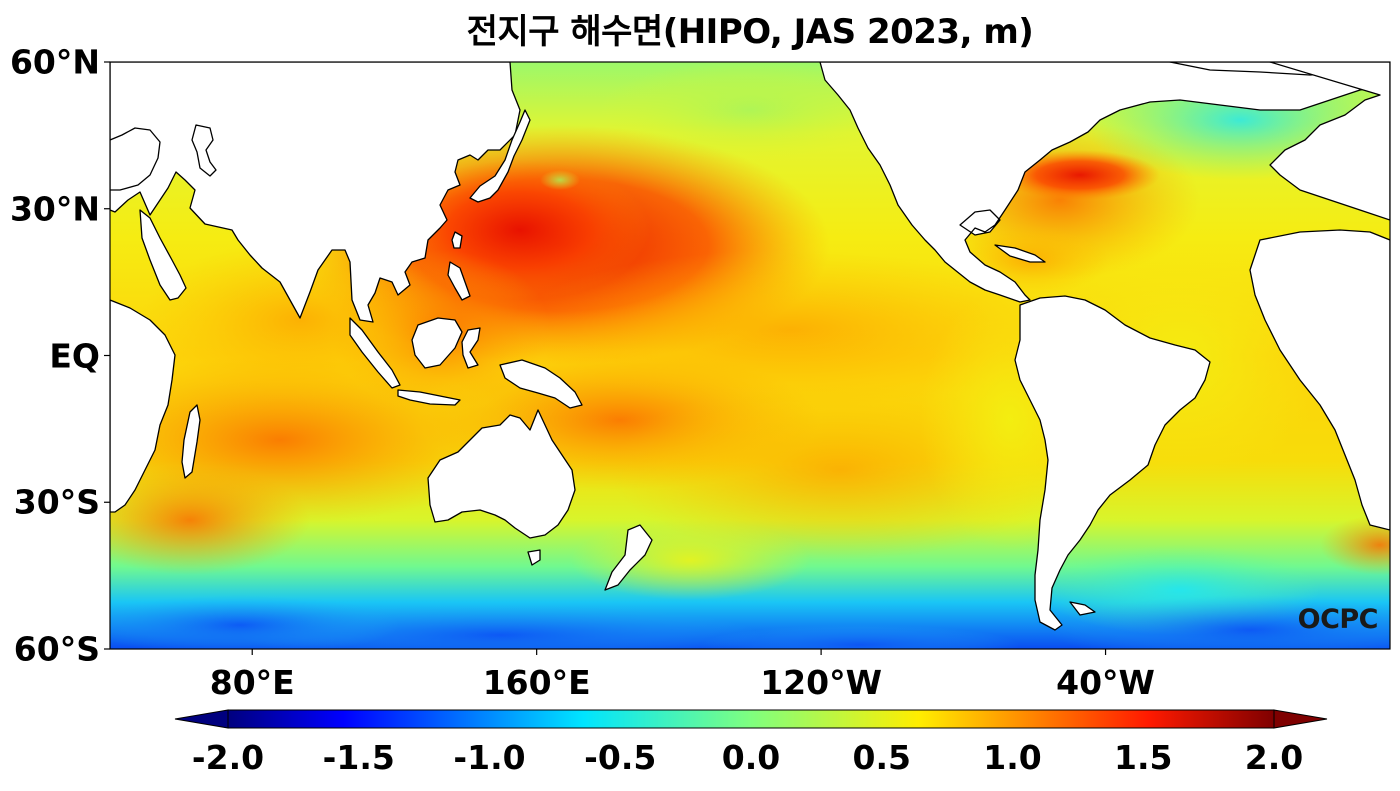  What do you see at coordinates (358, 757) in the screenshot?
I see `colorbar-tick-label: -1.5` at bounding box center [358, 757].